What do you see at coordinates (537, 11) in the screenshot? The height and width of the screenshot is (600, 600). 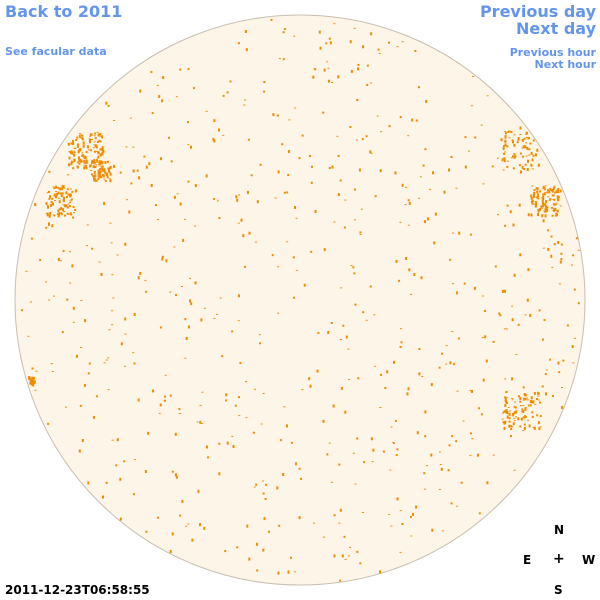 I see `previous-day-link: Previous day` at bounding box center [537, 11].